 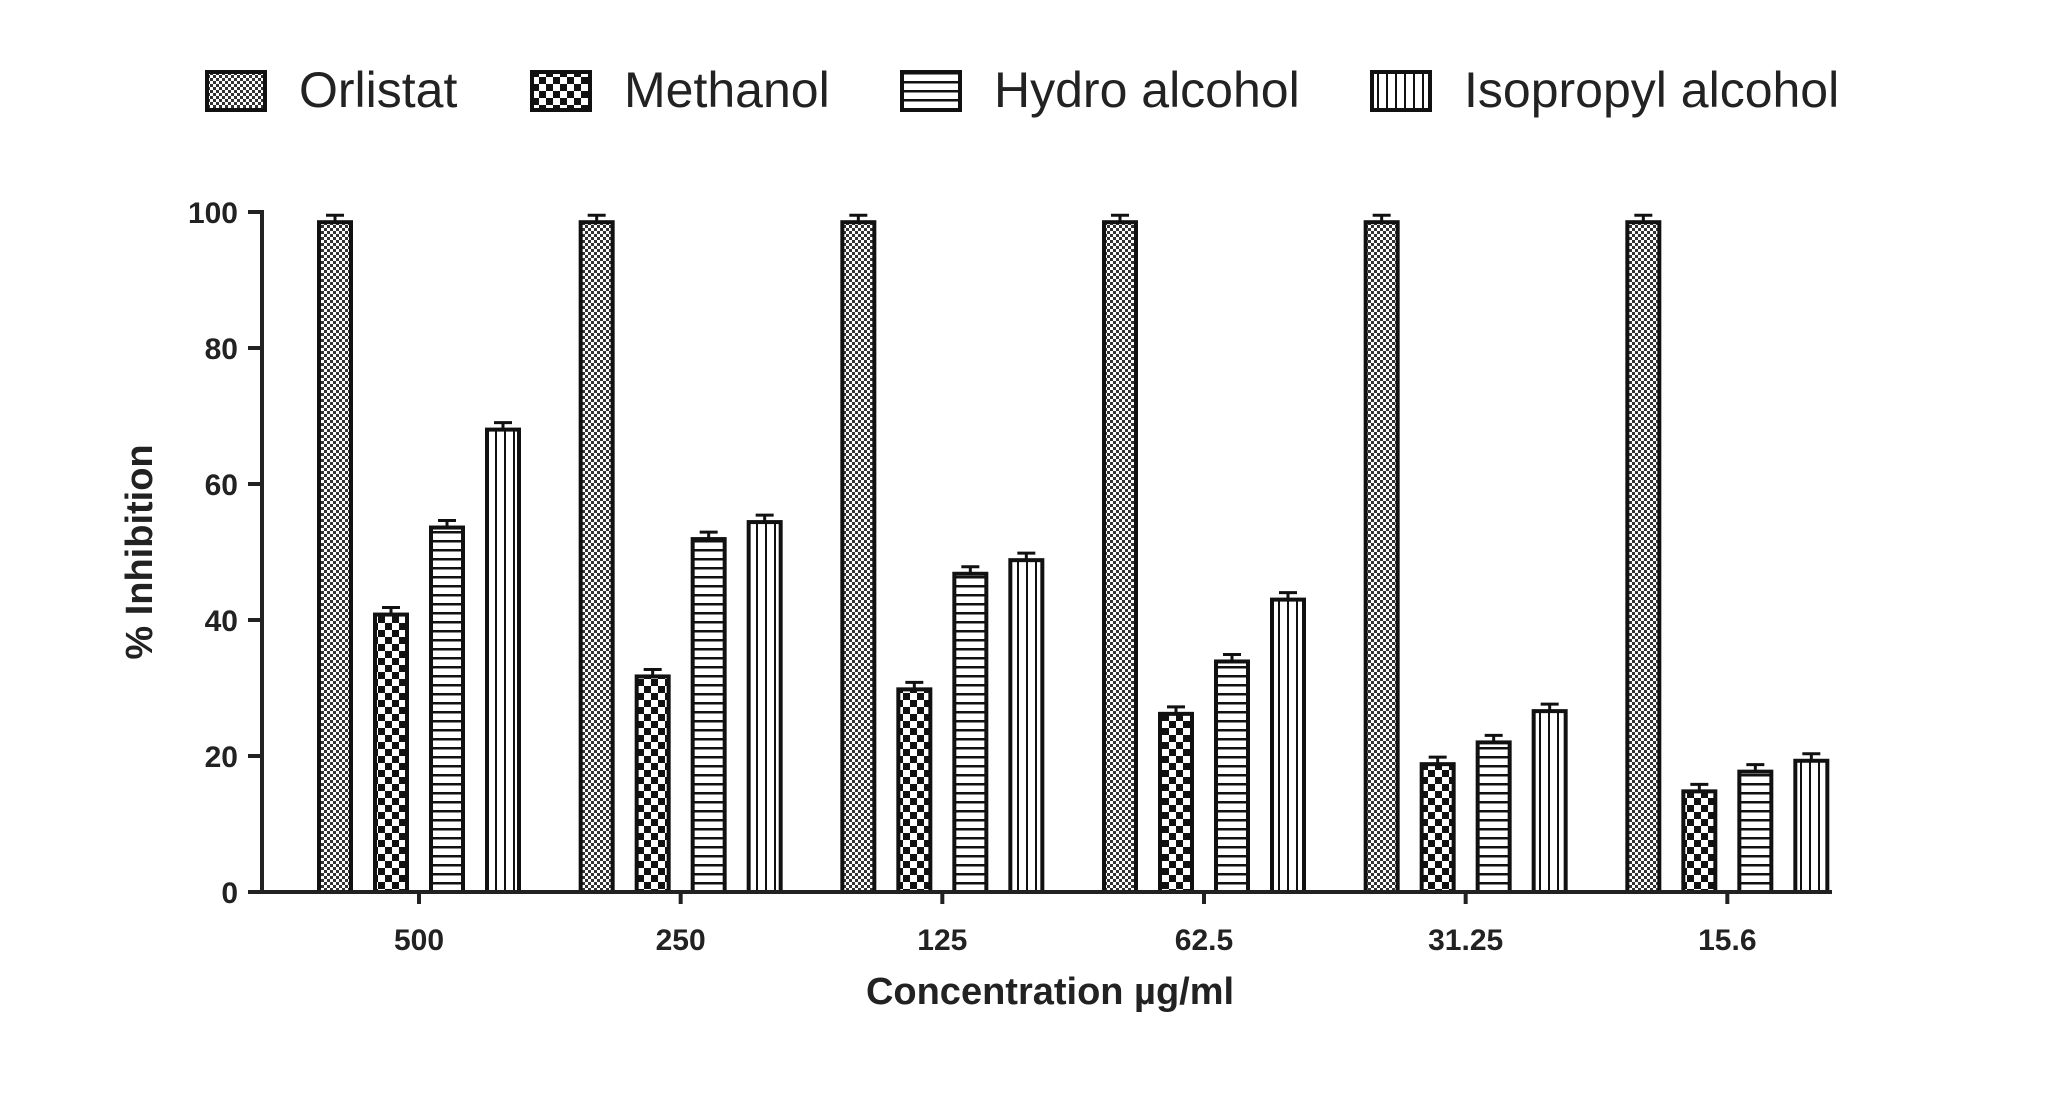 I want to click on bar-orlistat-15.6, so click(x=1643, y=557).